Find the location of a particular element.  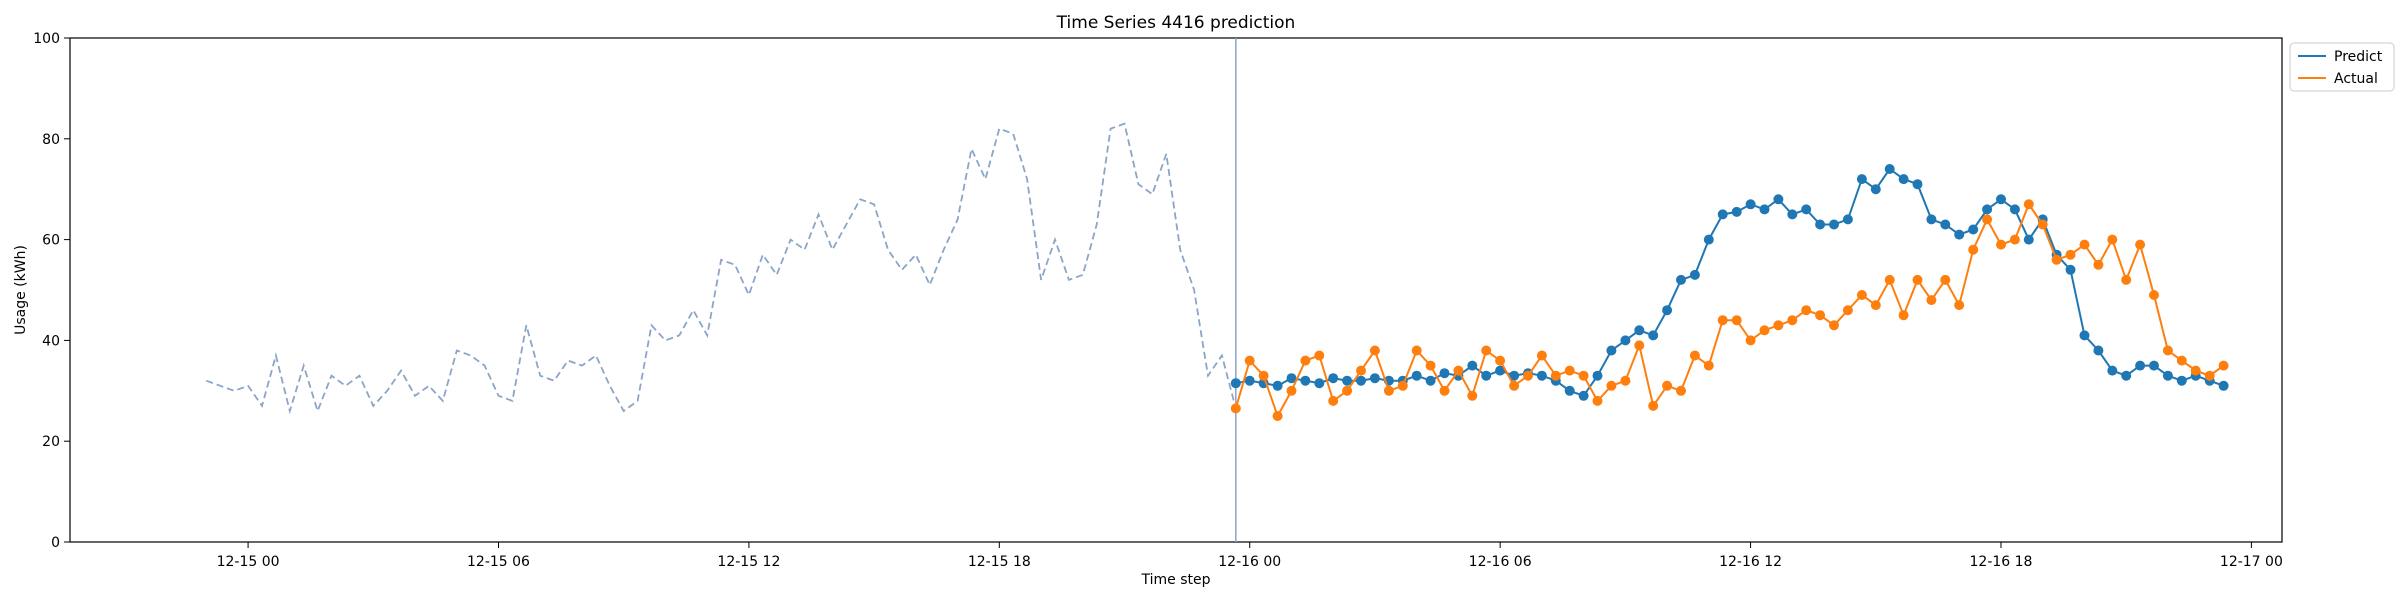

x-tick-label: 12-15 12 is located at coordinates (748, 562).